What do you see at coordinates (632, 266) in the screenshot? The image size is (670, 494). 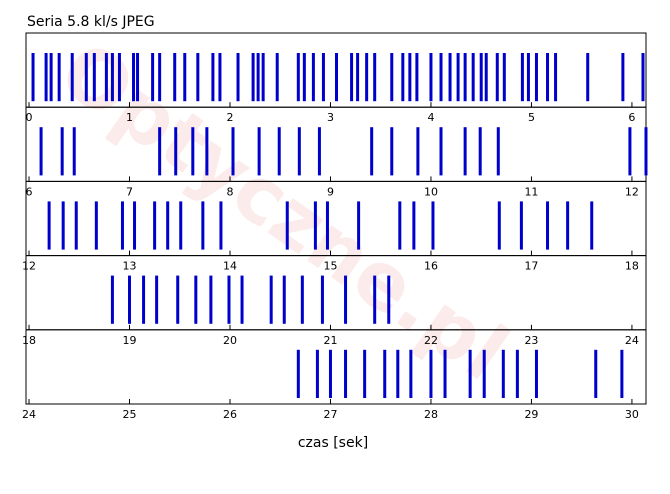 I see `x-tick-label: 18` at bounding box center [632, 266].